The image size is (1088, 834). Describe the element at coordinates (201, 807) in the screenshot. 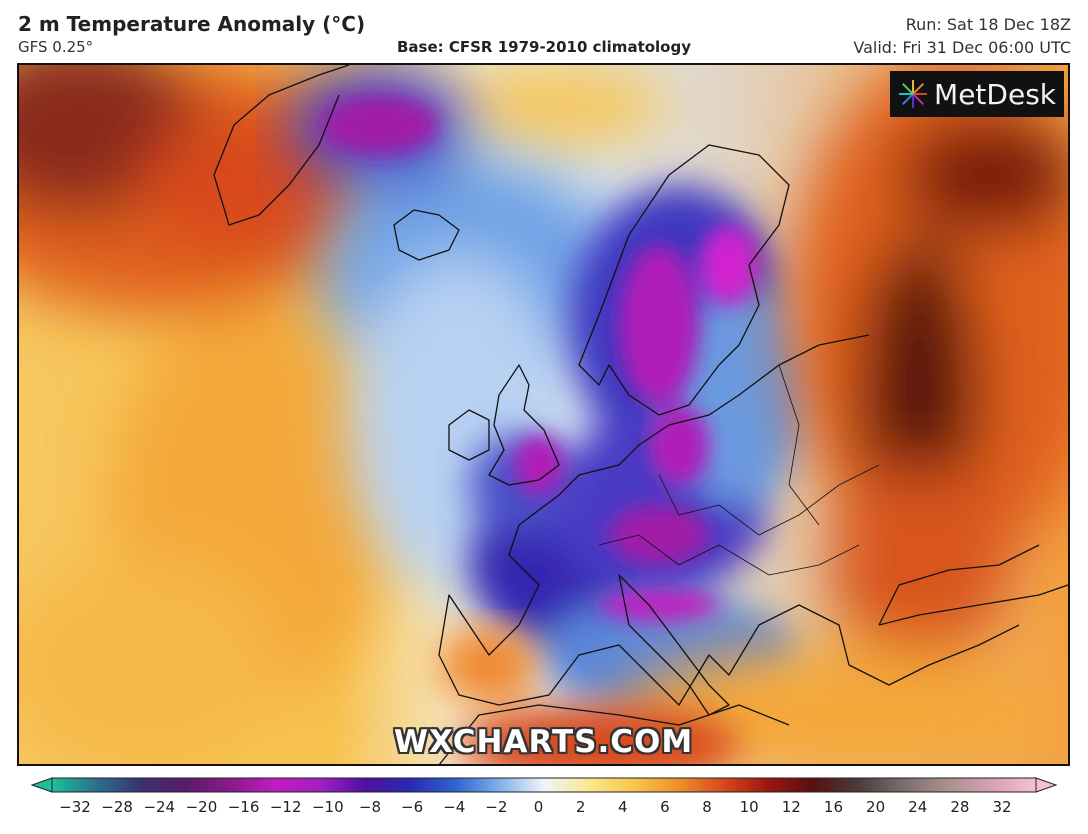

I see `colorbar-tick-label: −20` at that location.